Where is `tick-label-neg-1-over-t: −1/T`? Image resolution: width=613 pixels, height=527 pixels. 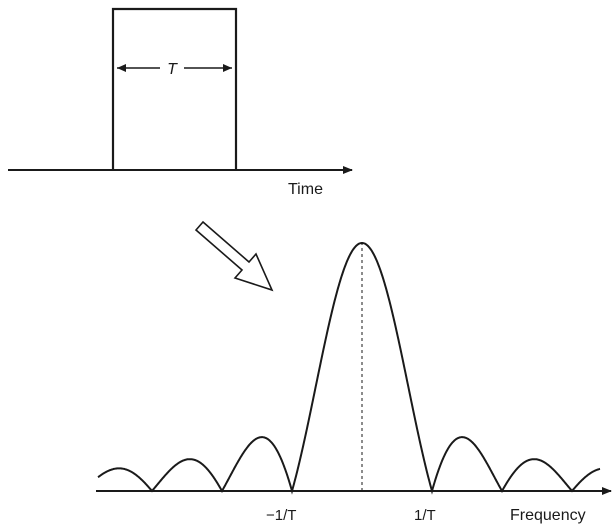 tick-label-neg-1-over-t: −1/T is located at coordinates (281, 515).